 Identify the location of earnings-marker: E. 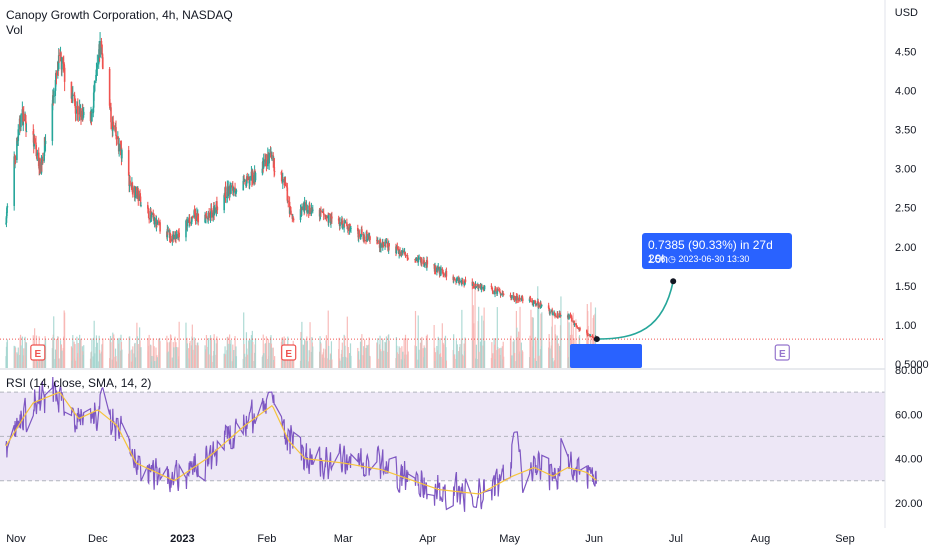
(38, 352).